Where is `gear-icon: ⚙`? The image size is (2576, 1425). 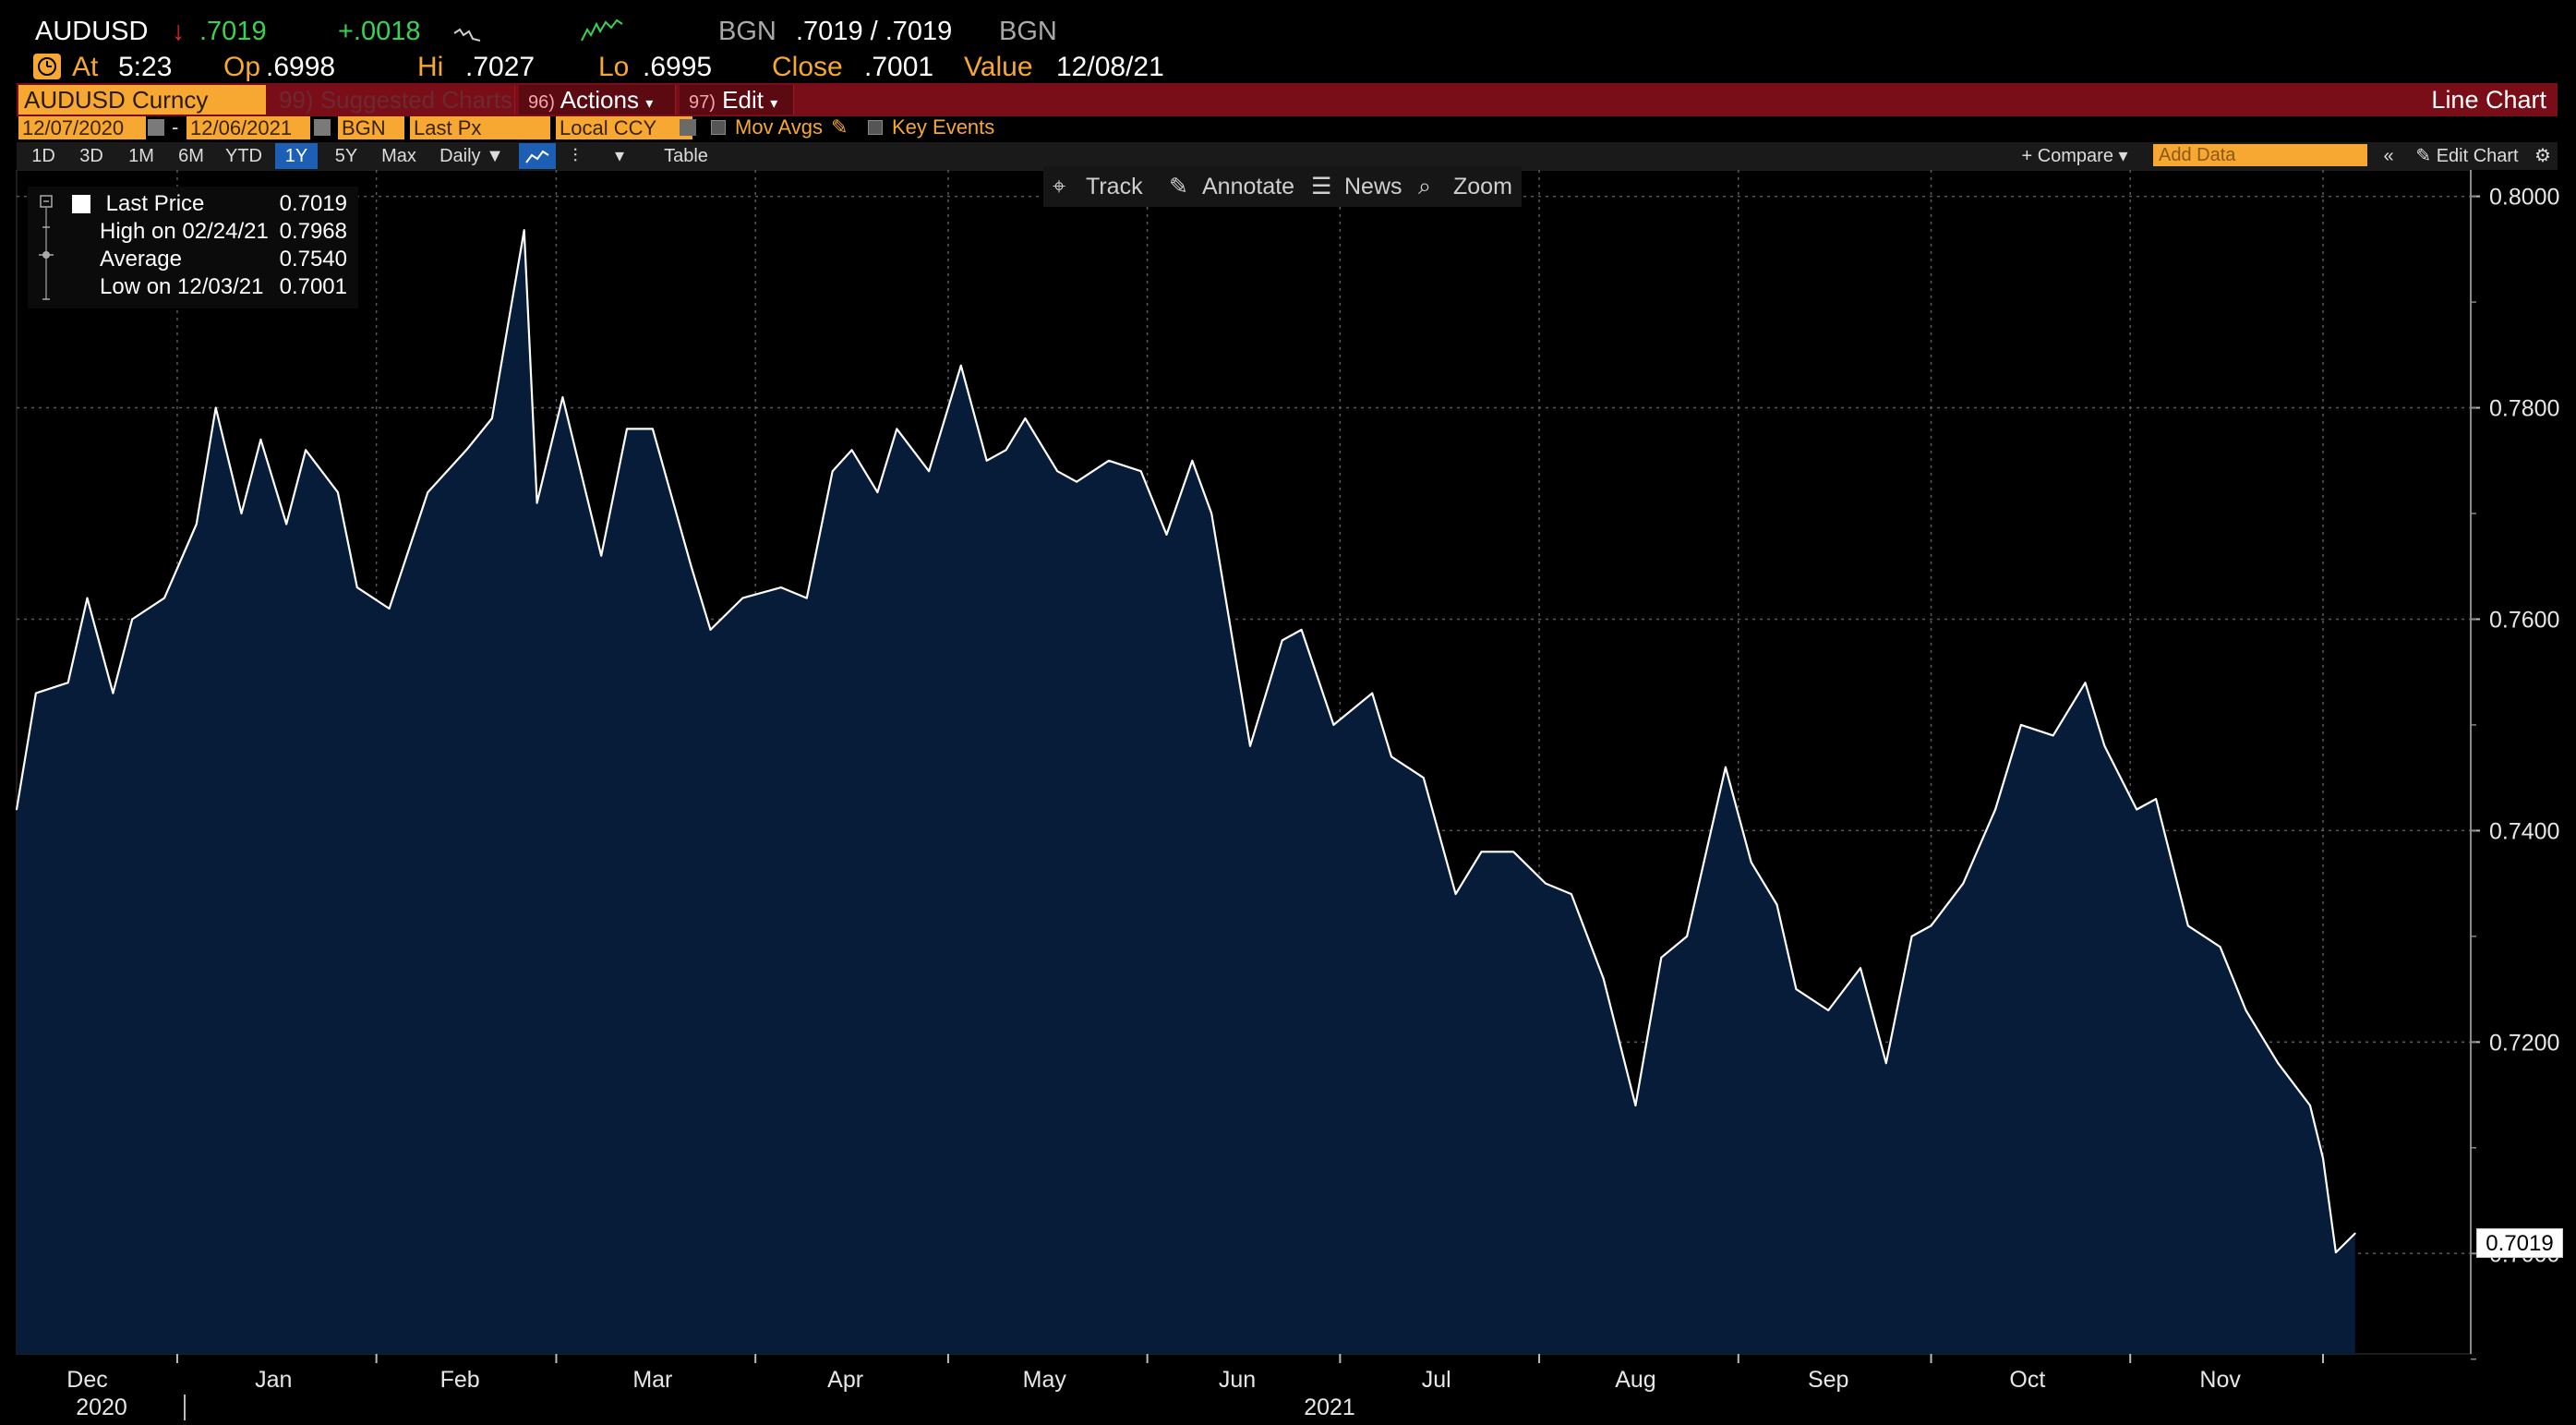 gear-icon: ⚙ is located at coordinates (2542, 156).